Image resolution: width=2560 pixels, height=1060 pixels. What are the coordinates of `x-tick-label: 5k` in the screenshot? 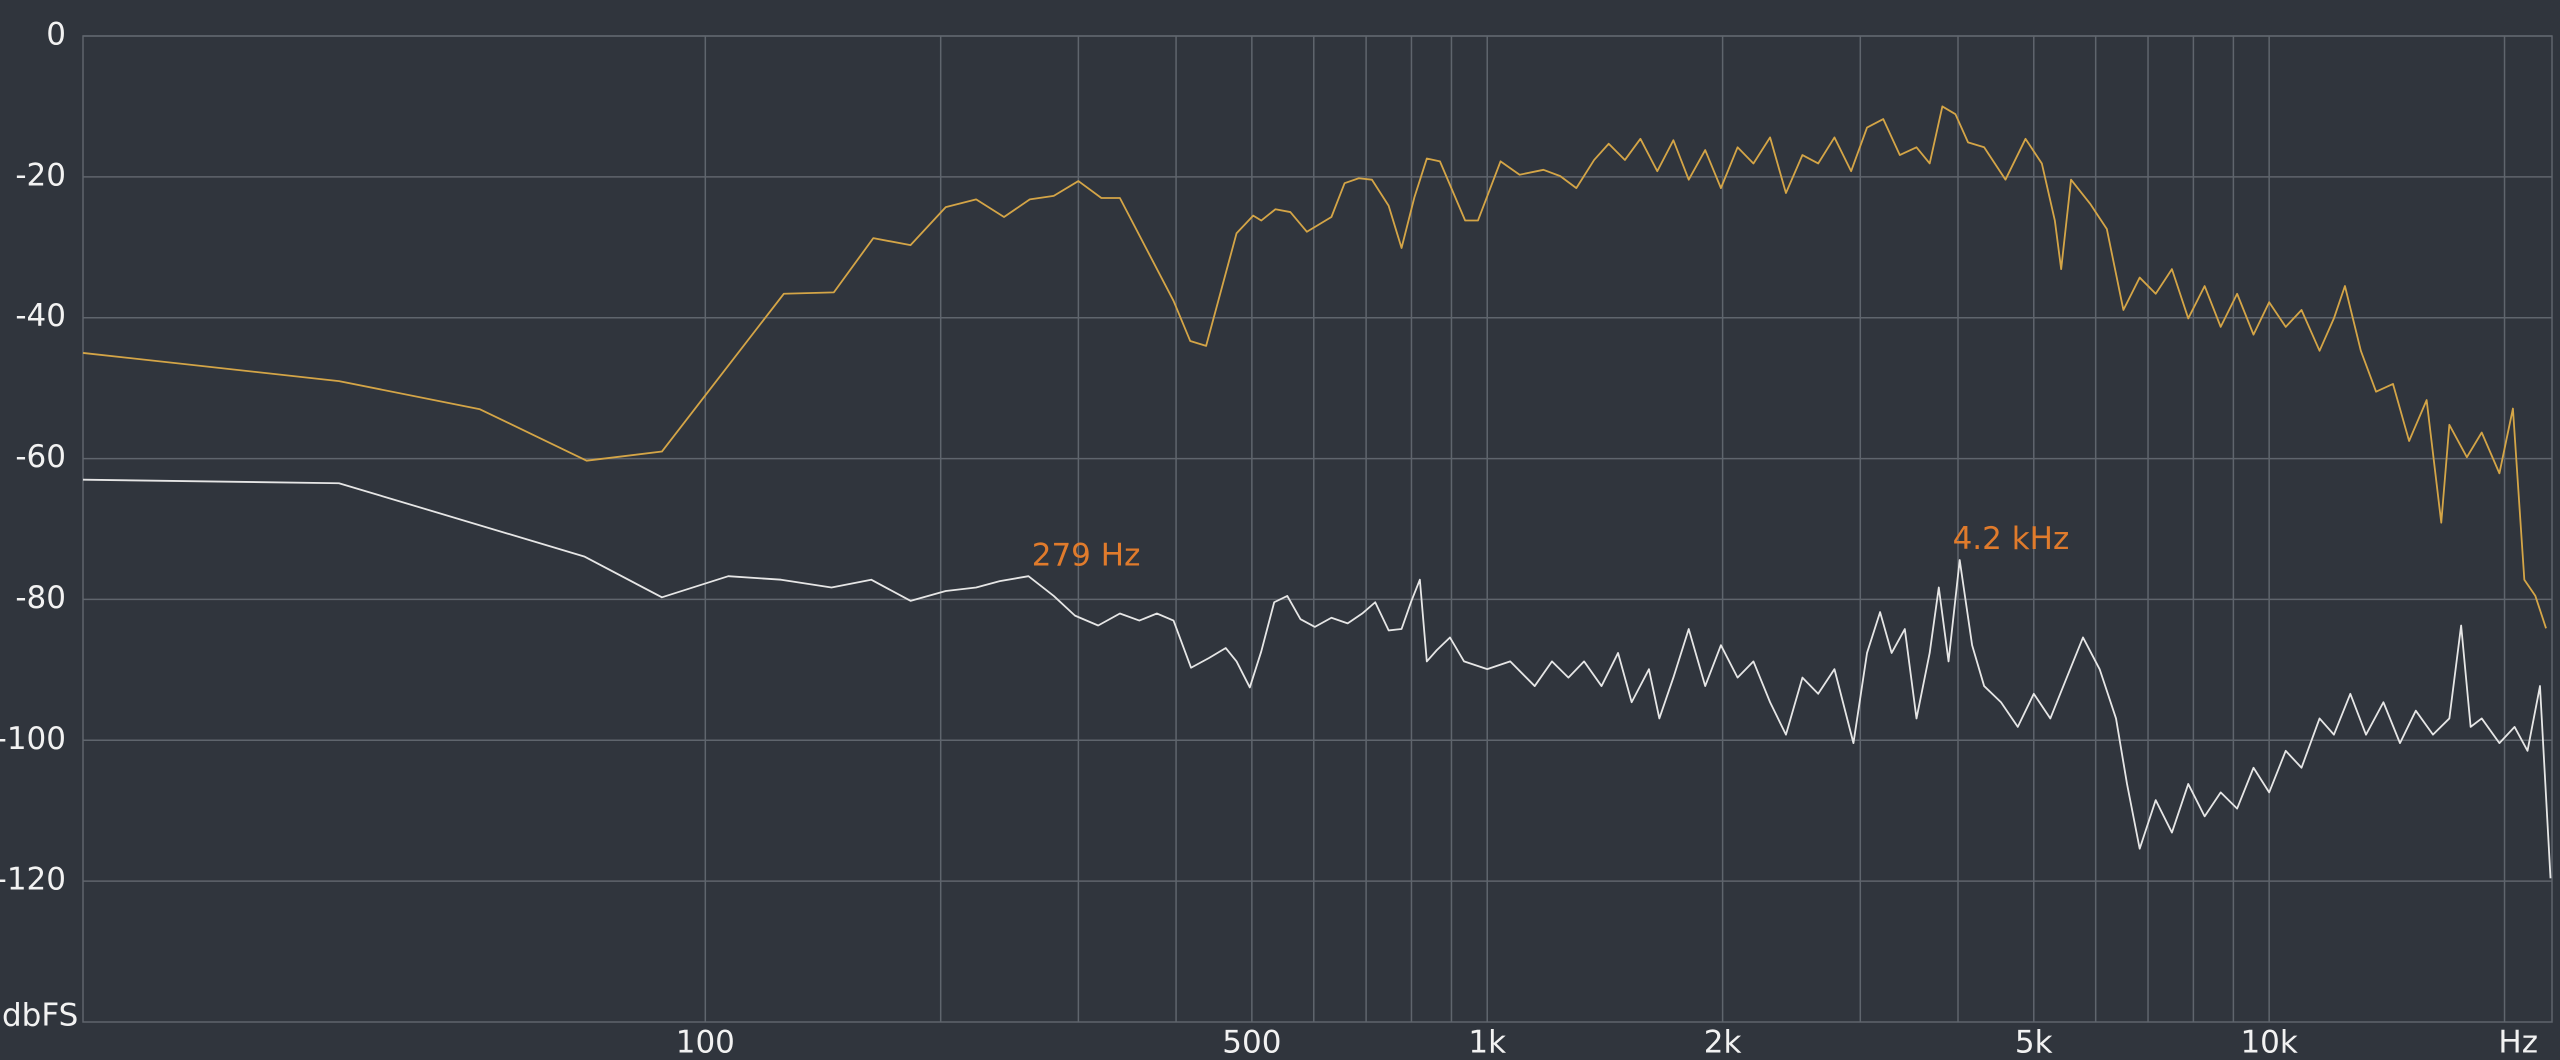 It's located at (2034, 1042).